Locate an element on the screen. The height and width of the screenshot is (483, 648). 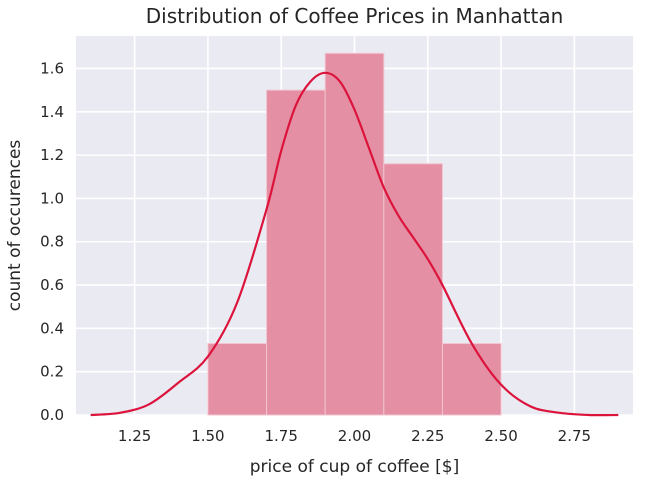
y-tick-label: 0.8 is located at coordinates (52, 242).